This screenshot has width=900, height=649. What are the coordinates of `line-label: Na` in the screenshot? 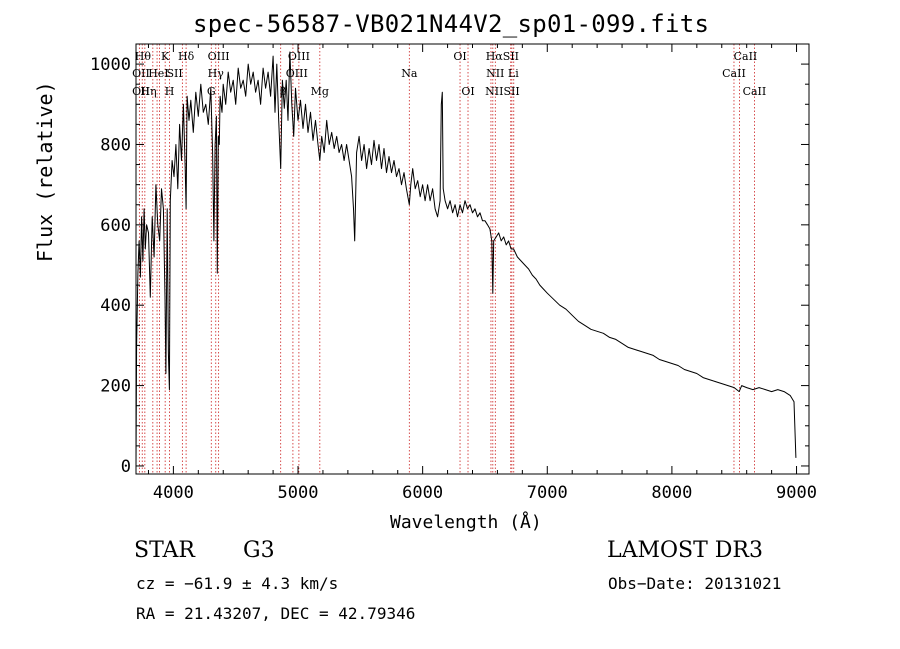 It's located at (409, 73).